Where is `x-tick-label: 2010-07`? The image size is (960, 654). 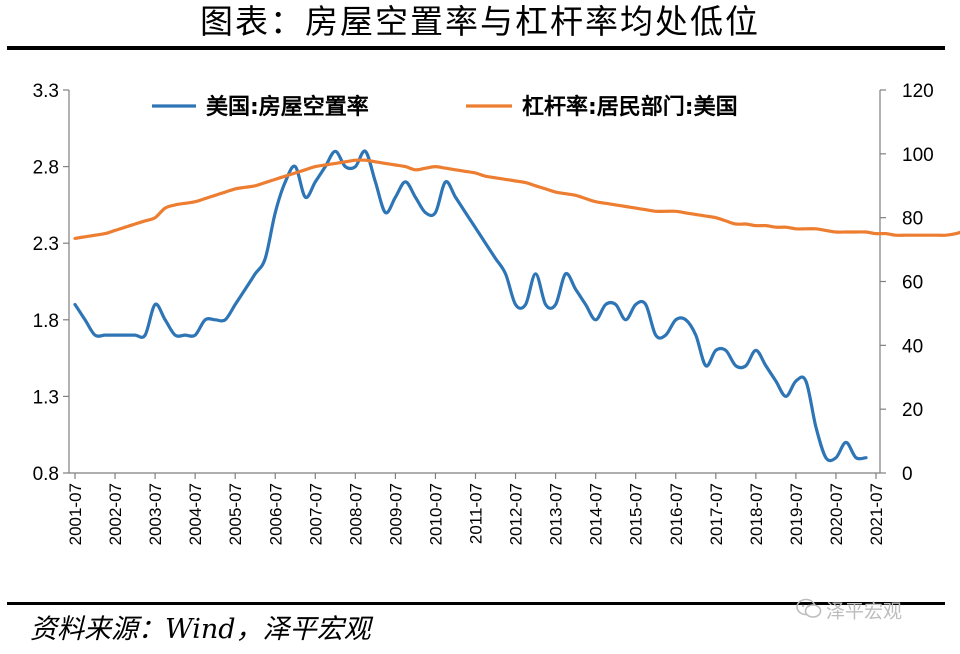 x-tick-label: 2010-07 is located at coordinates (435, 514).